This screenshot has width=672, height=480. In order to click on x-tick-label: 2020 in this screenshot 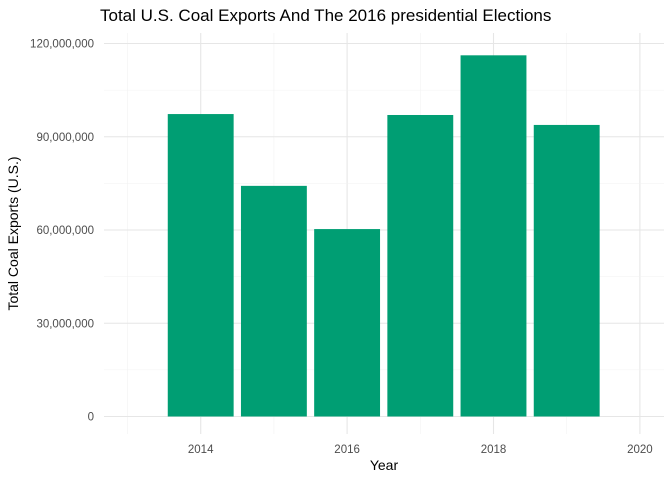, I will do `click(640, 450)`.